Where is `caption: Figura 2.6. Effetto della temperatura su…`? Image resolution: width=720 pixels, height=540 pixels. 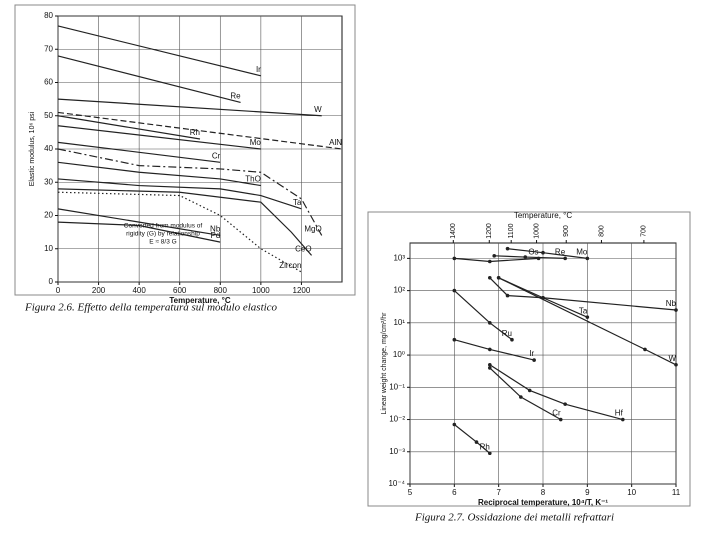 caption: Figura 2.6. Effetto della temperatura su… is located at coordinates (151, 308).